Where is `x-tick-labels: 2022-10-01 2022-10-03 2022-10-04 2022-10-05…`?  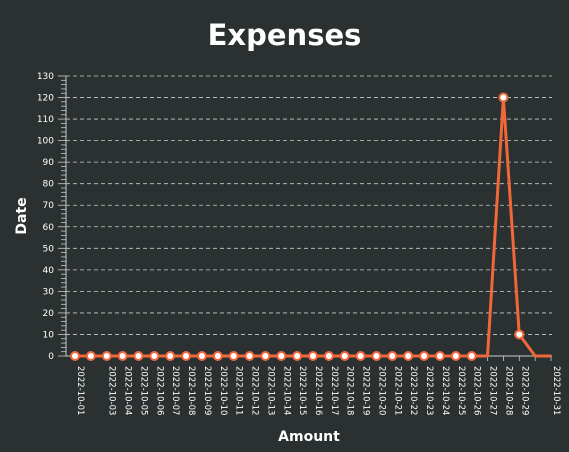
x-tick-labels: 2022-10-01 2022-10-03 2022-10-04 2022-10-05… is located at coordinates (318, 390).